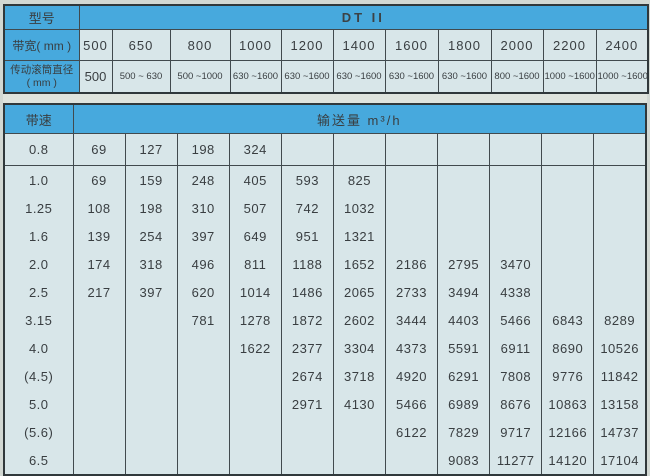 The width and height of the screenshot is (650, 476). Describe the element at coordinates (307, 264) in the screenshot. I see `capacity-value: 1188` at that location.